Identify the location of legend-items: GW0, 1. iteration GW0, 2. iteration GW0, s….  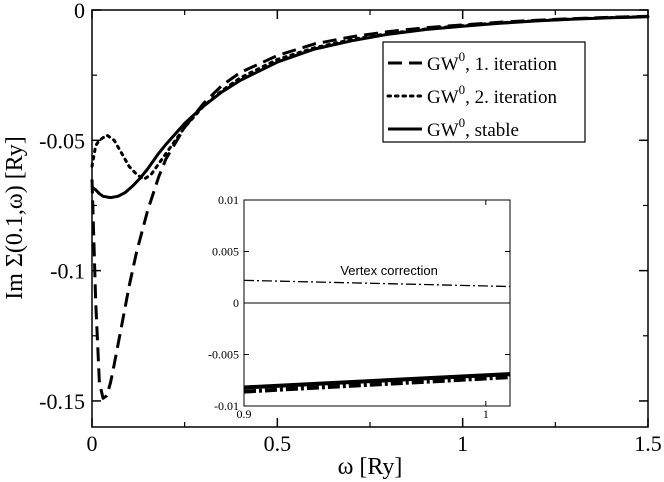
(471, 95).